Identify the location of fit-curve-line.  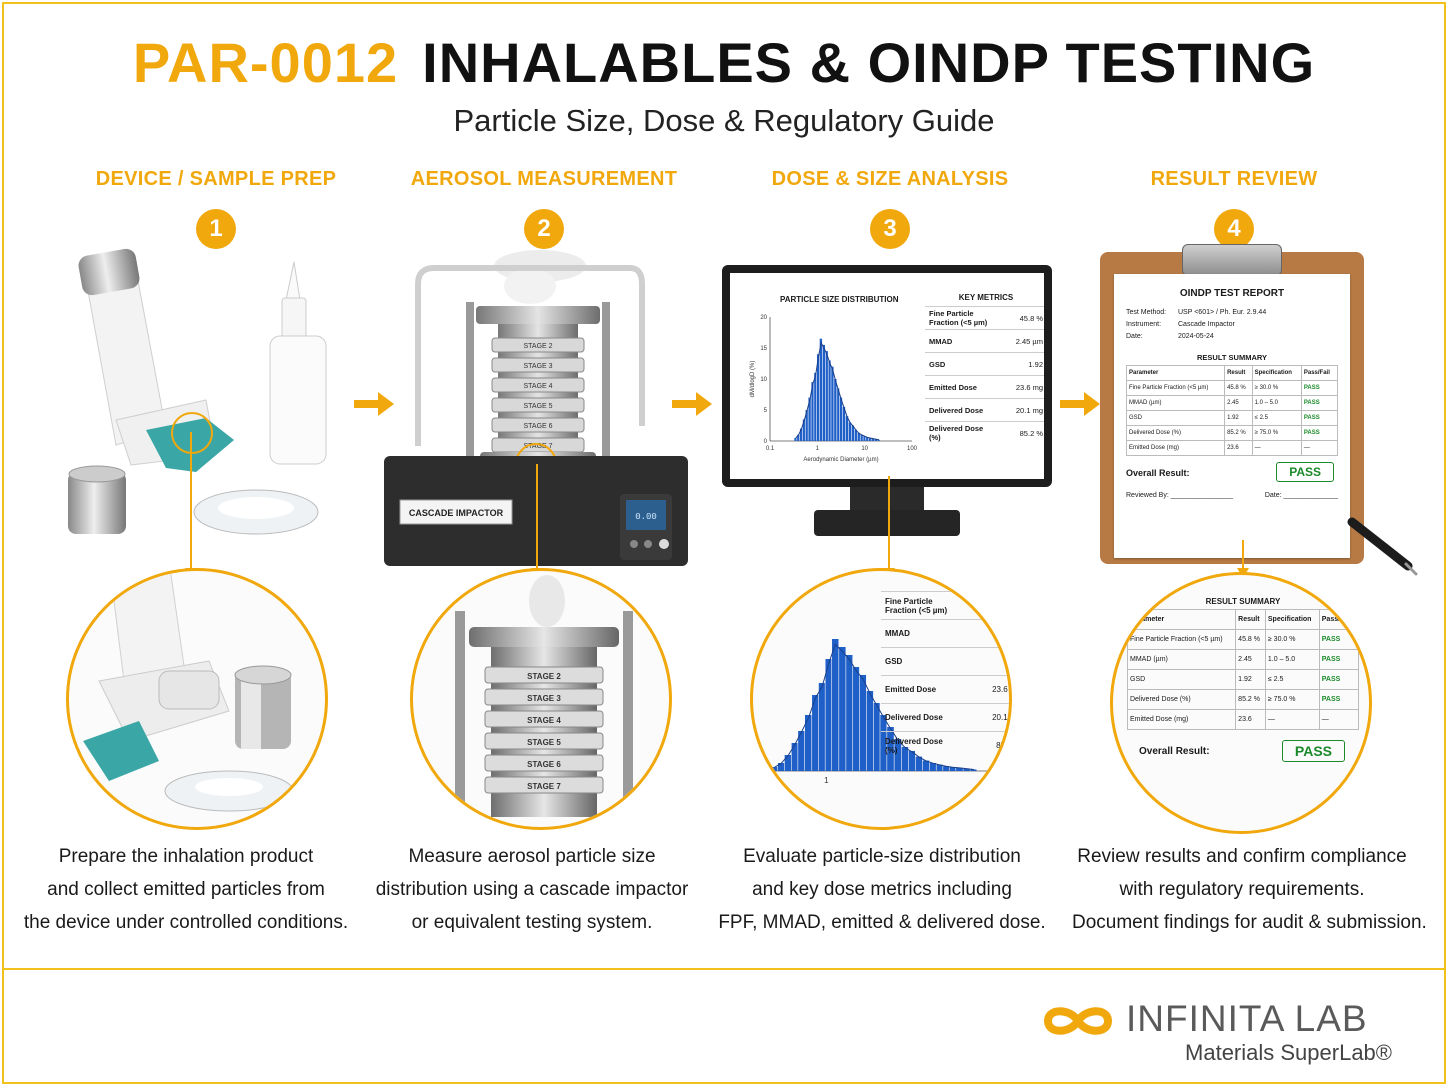
(874, 706).